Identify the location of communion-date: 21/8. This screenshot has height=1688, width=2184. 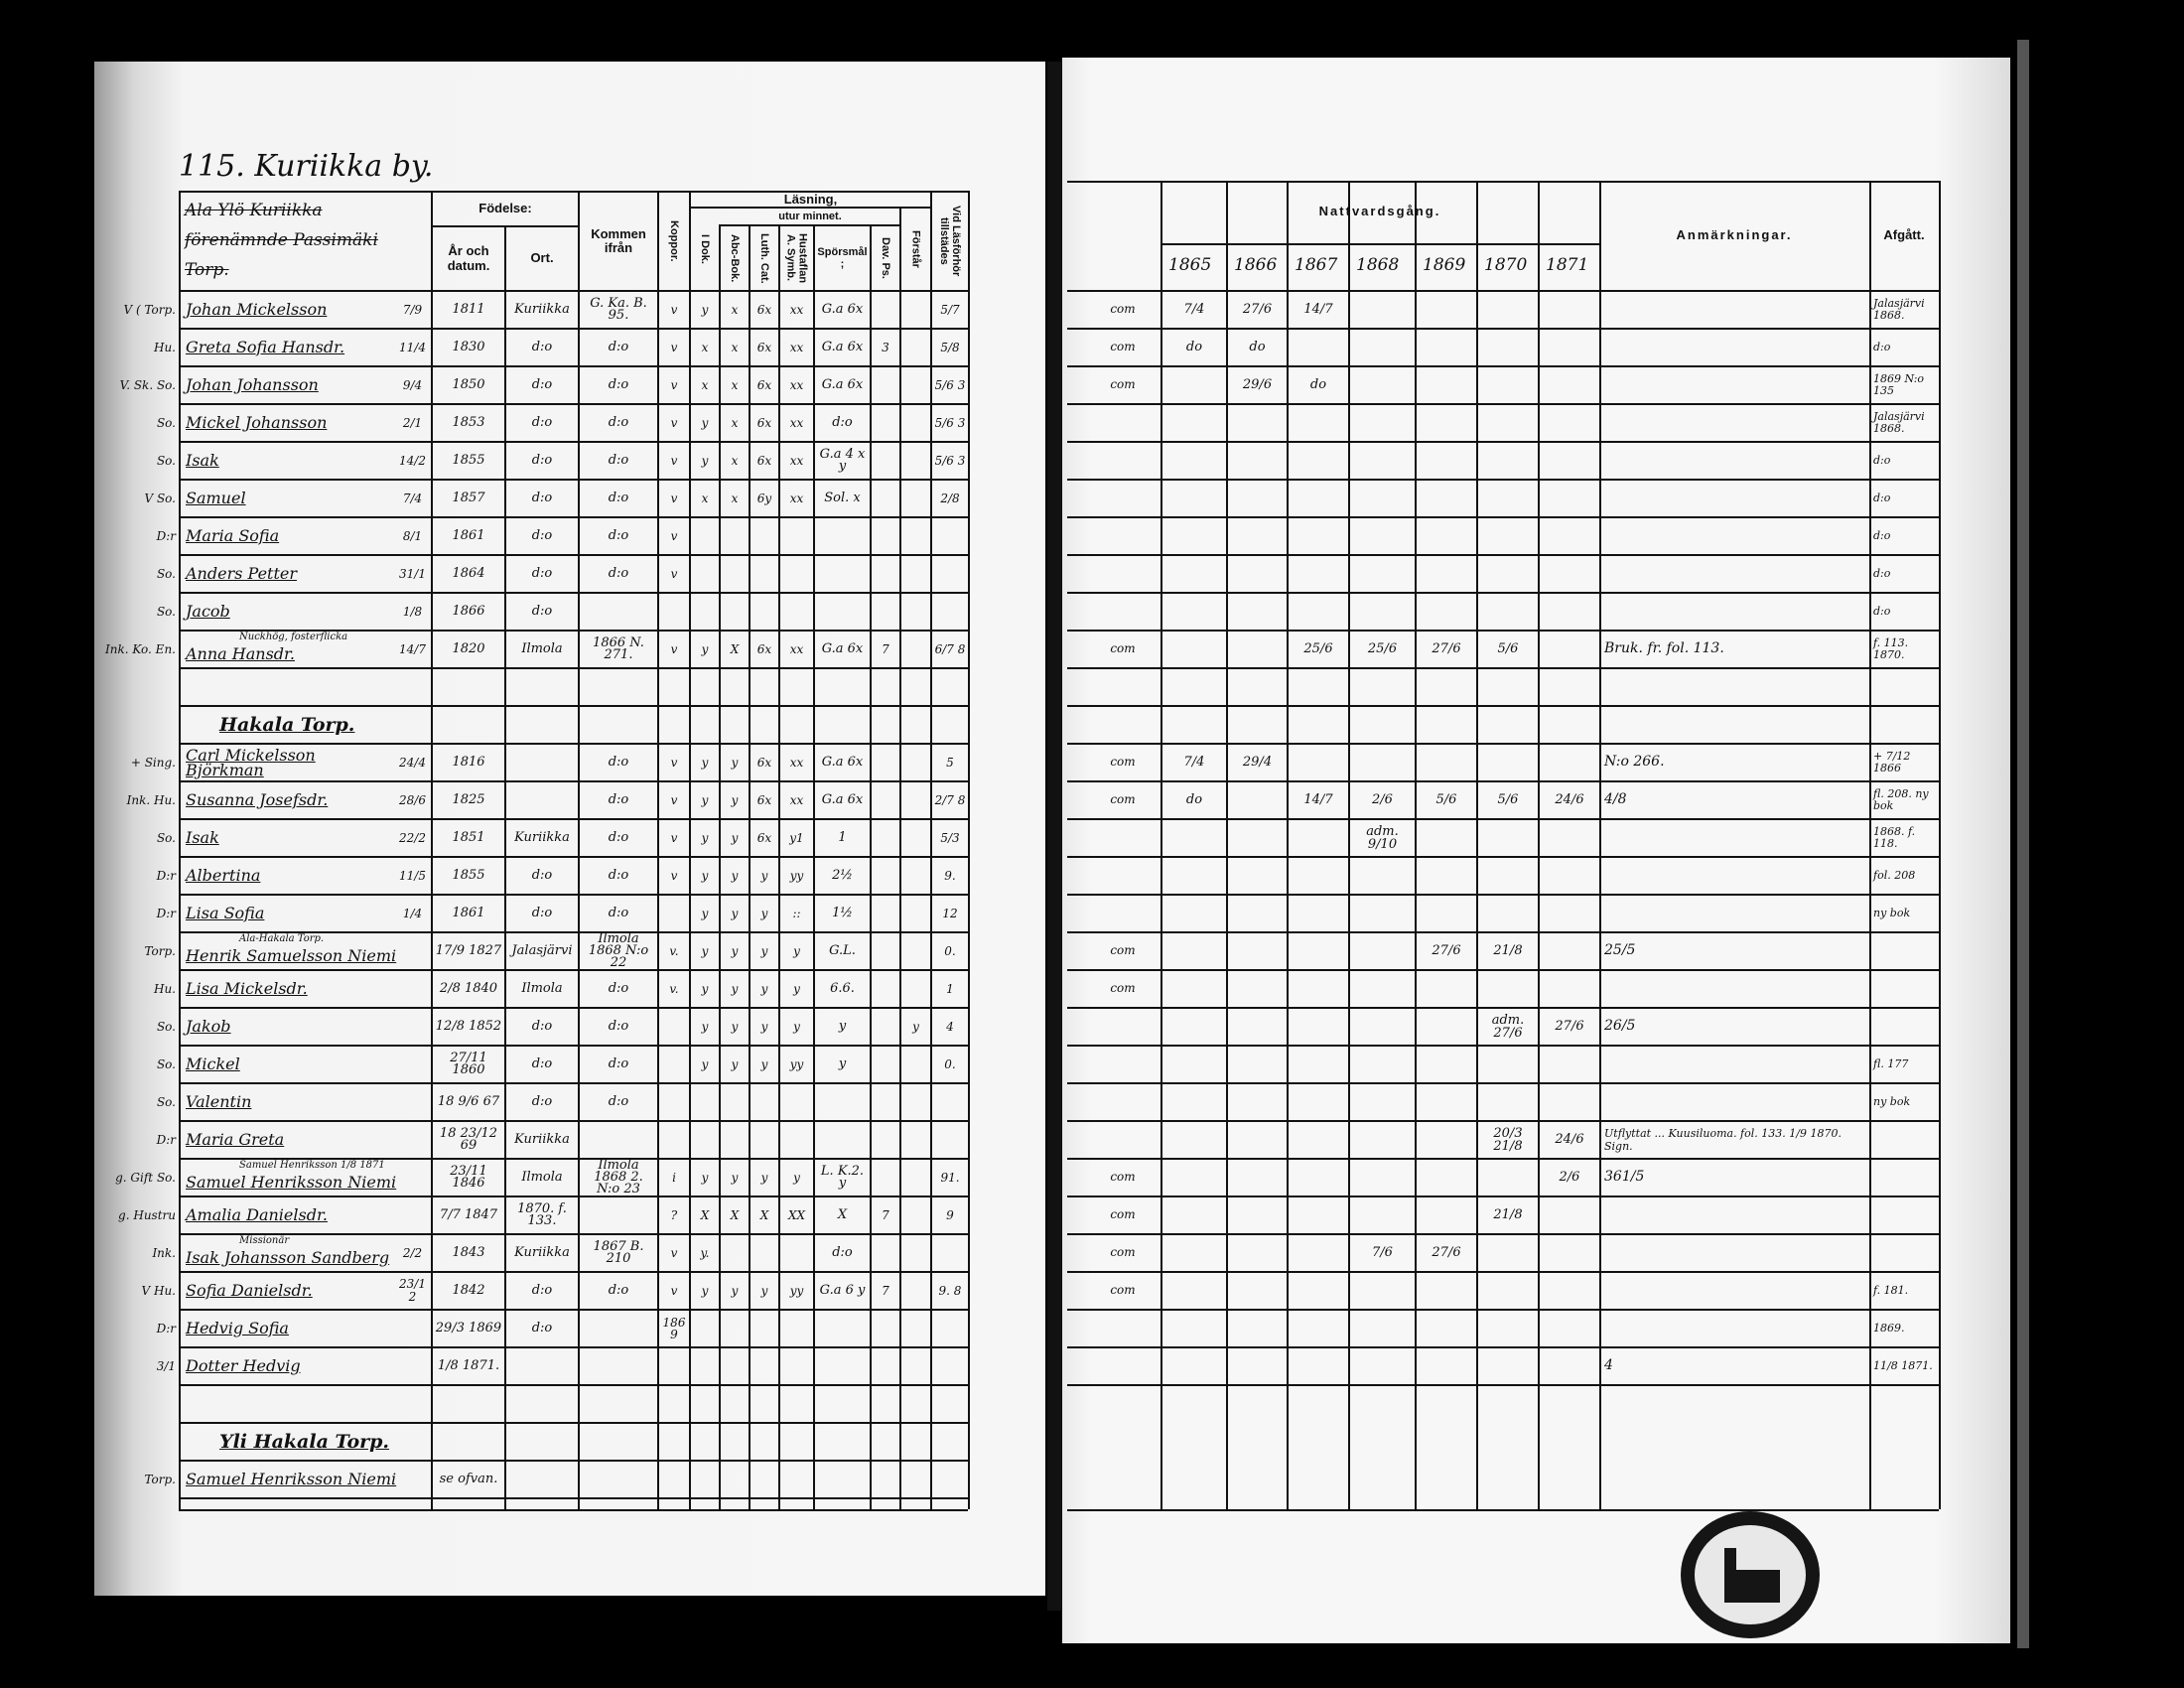
(1508, 1214).